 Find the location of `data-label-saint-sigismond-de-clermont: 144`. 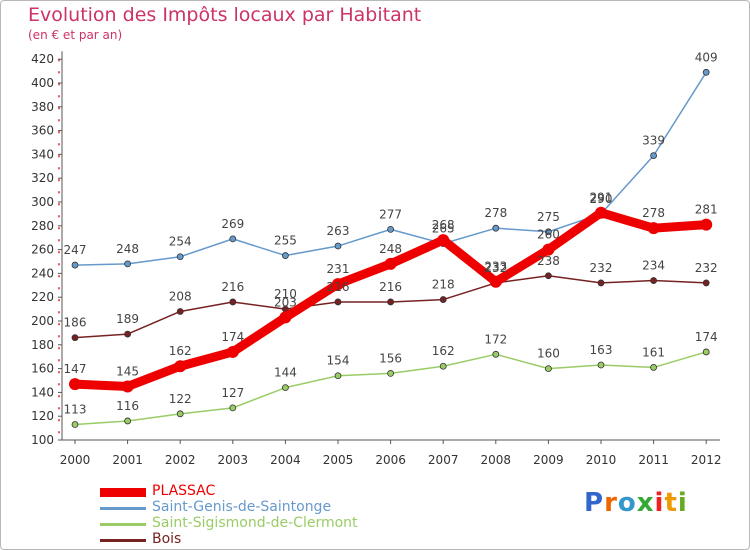

data-label-saint-sigismond-de-clermont: 144 is located at coordinates (285, 373).